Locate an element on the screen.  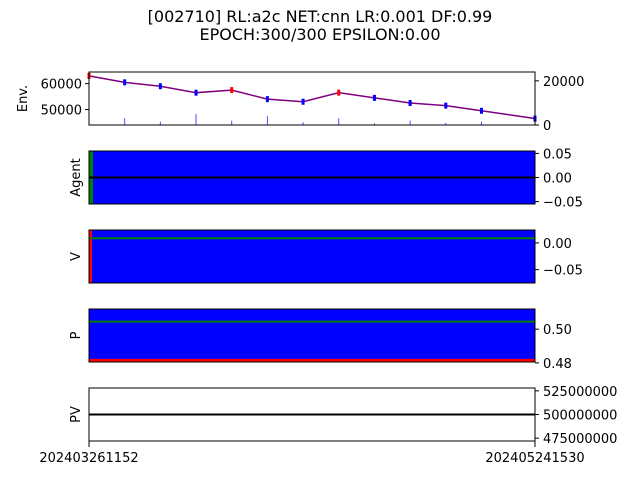
env-frame is located at coordinates (312, 98).